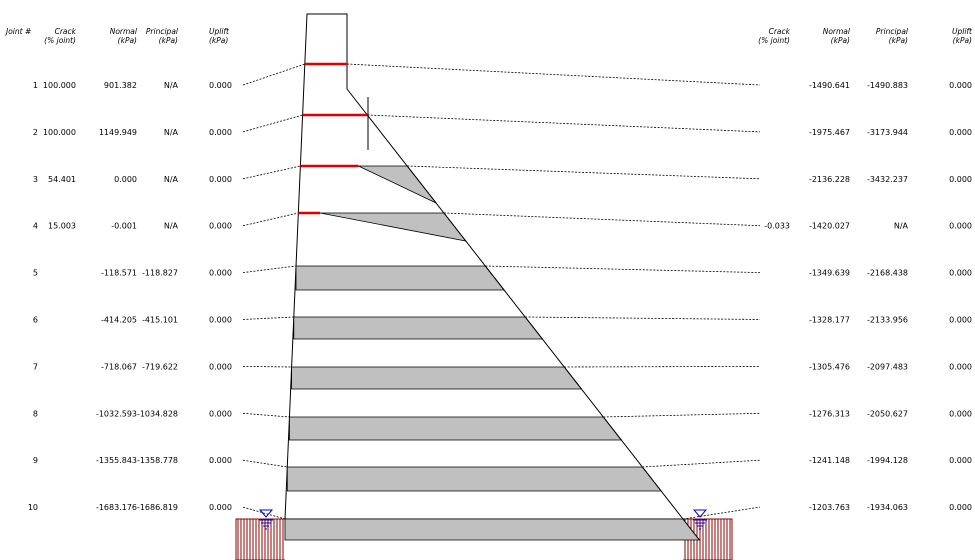 This screenshot has width=975, height=560. What do you see at coordinates (66, 31) in the screenshot?
I see `header-crack-upstream: Crack` at bounding box center [66, 31].